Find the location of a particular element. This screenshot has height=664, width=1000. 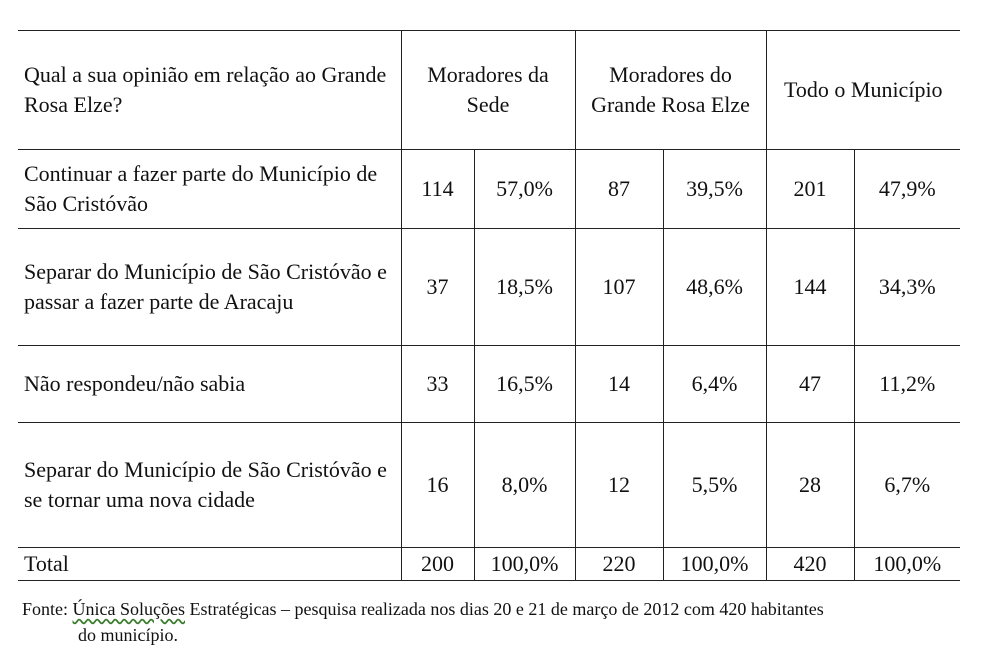

sede-count: 37 is located at coordinates (437, 287).